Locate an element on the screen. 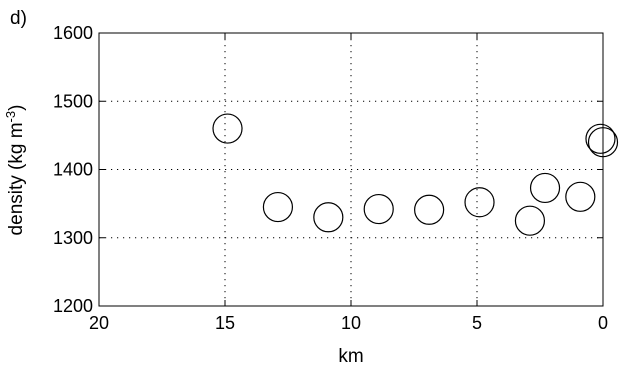 The width and height of the screenshot is (619, 370). x-tick-label: 5 is located at coordinates (477, 323).